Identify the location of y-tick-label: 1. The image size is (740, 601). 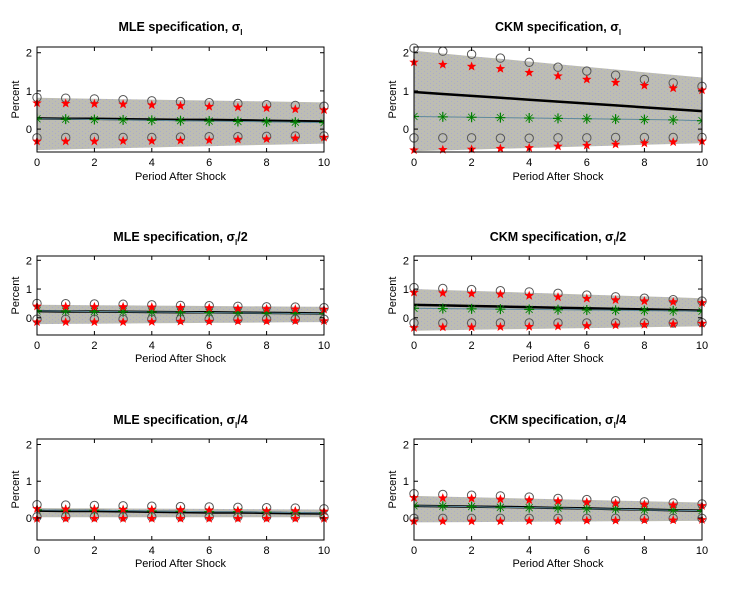
(406, 92).